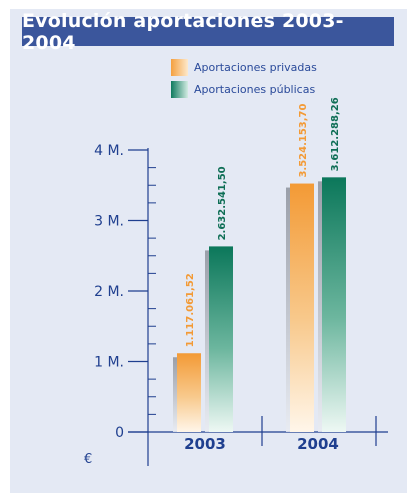  I want to click on bar-value-label: 3.612.288,26, so click(335, 134).